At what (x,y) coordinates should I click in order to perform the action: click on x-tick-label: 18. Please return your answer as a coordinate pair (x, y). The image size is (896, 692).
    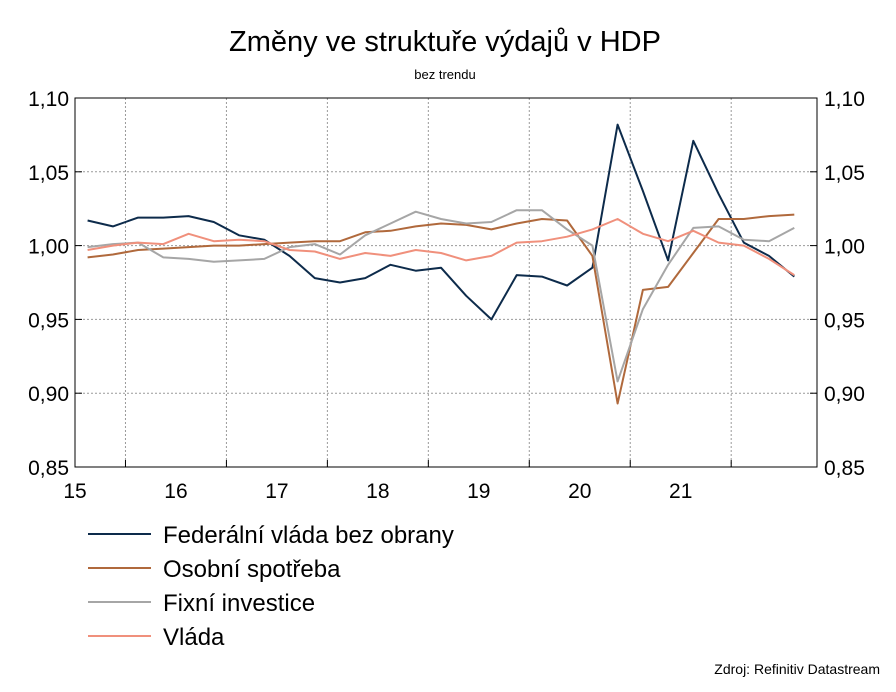
    Looking at the image, I should click on (377, 491).